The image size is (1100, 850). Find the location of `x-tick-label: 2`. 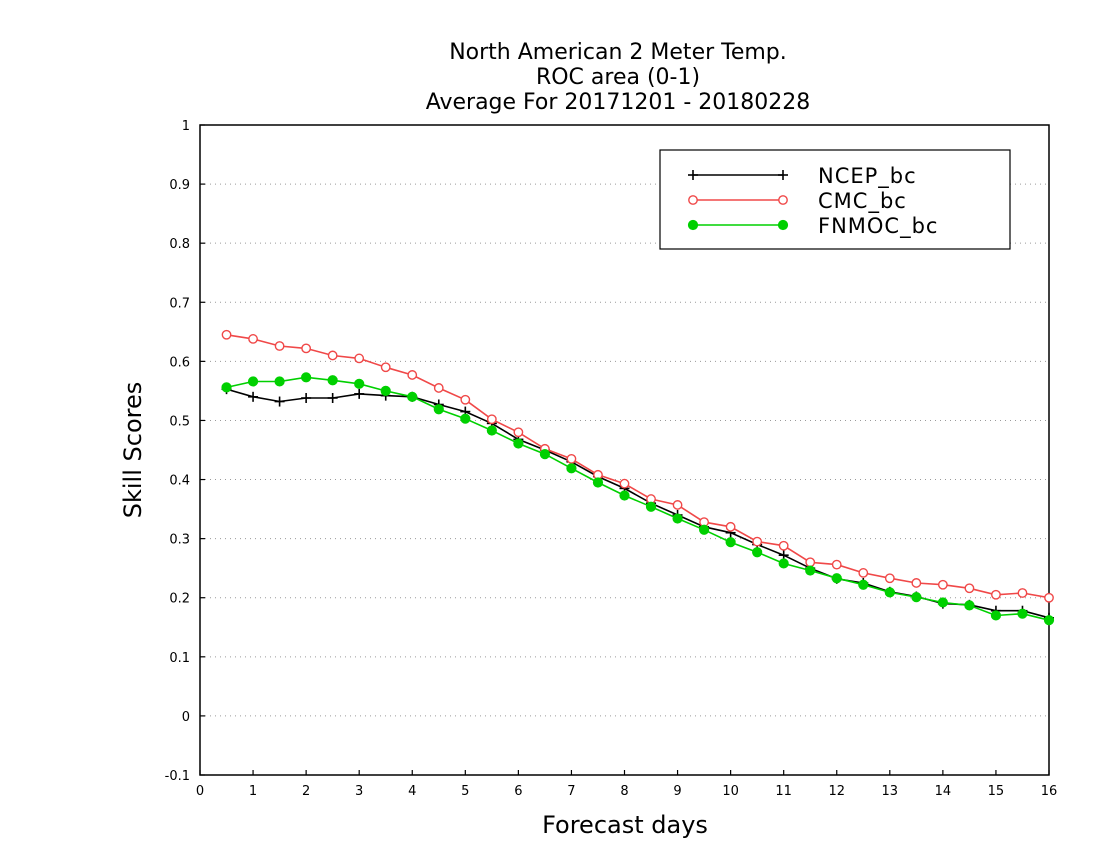

x-tick-label: 2 is located at coordinates (306, 791).